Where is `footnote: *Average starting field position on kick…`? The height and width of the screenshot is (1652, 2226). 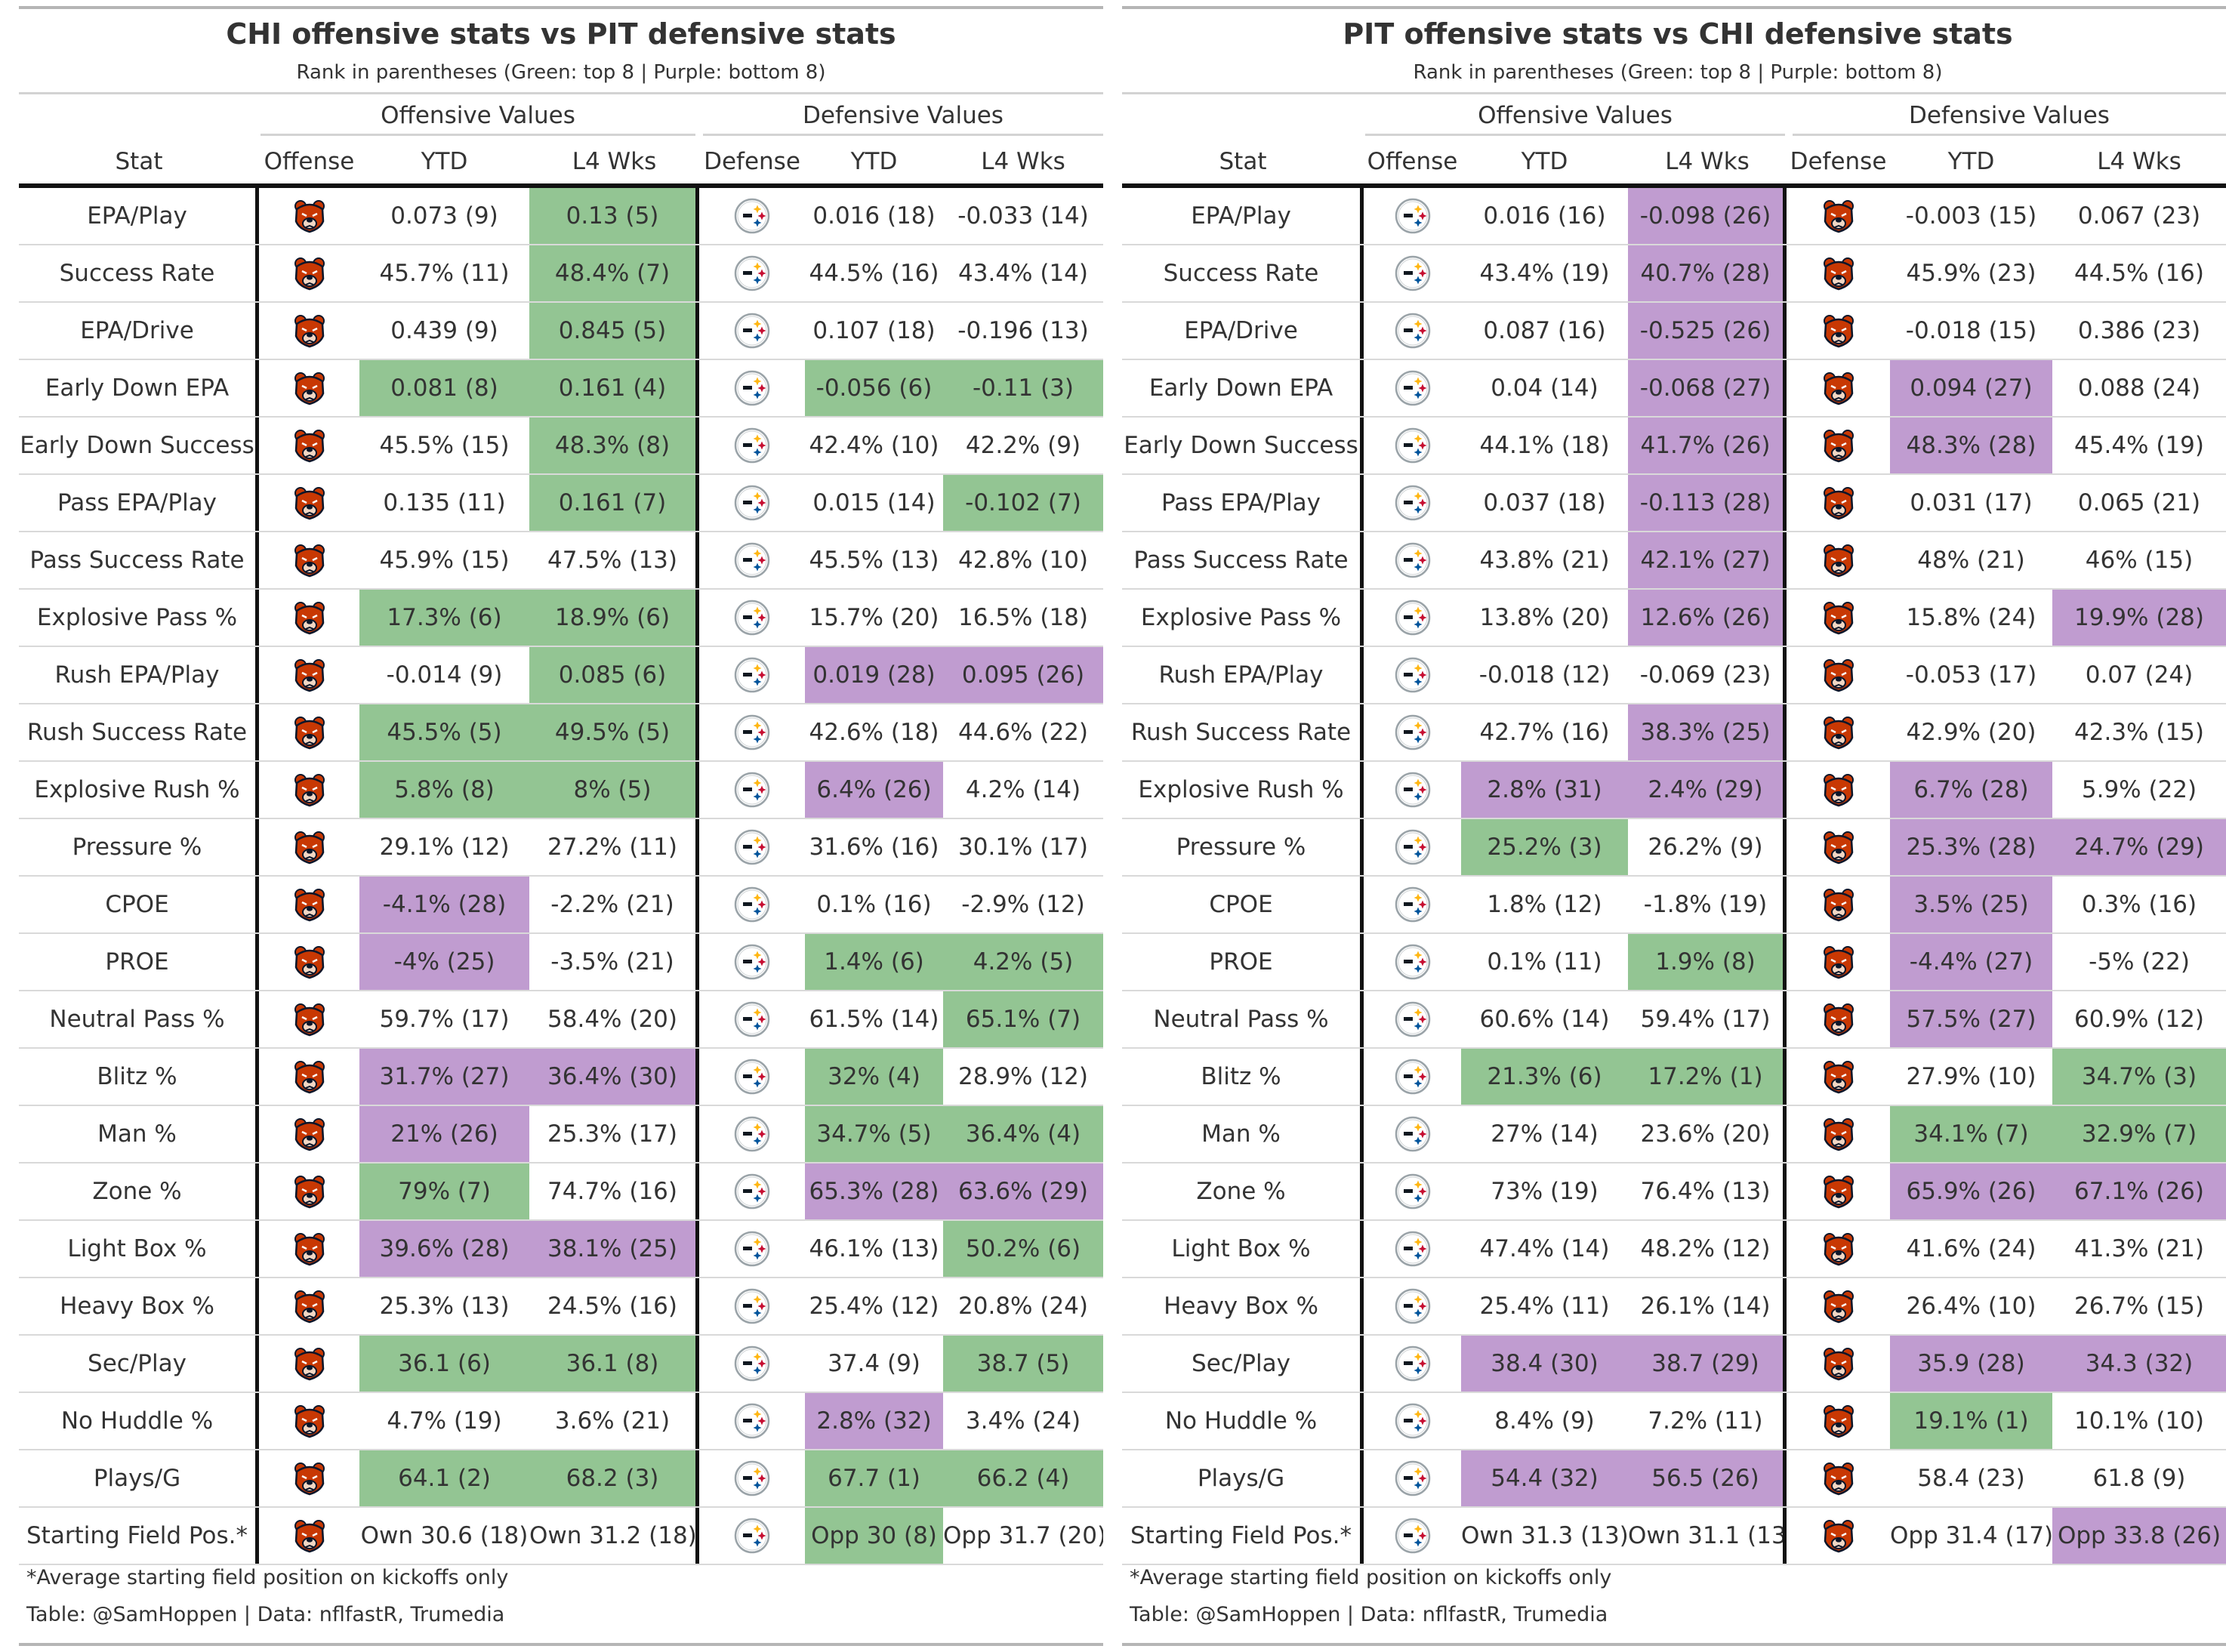
footnote: *Average starting field position on kick… is located at coordinates (1371, 1578).